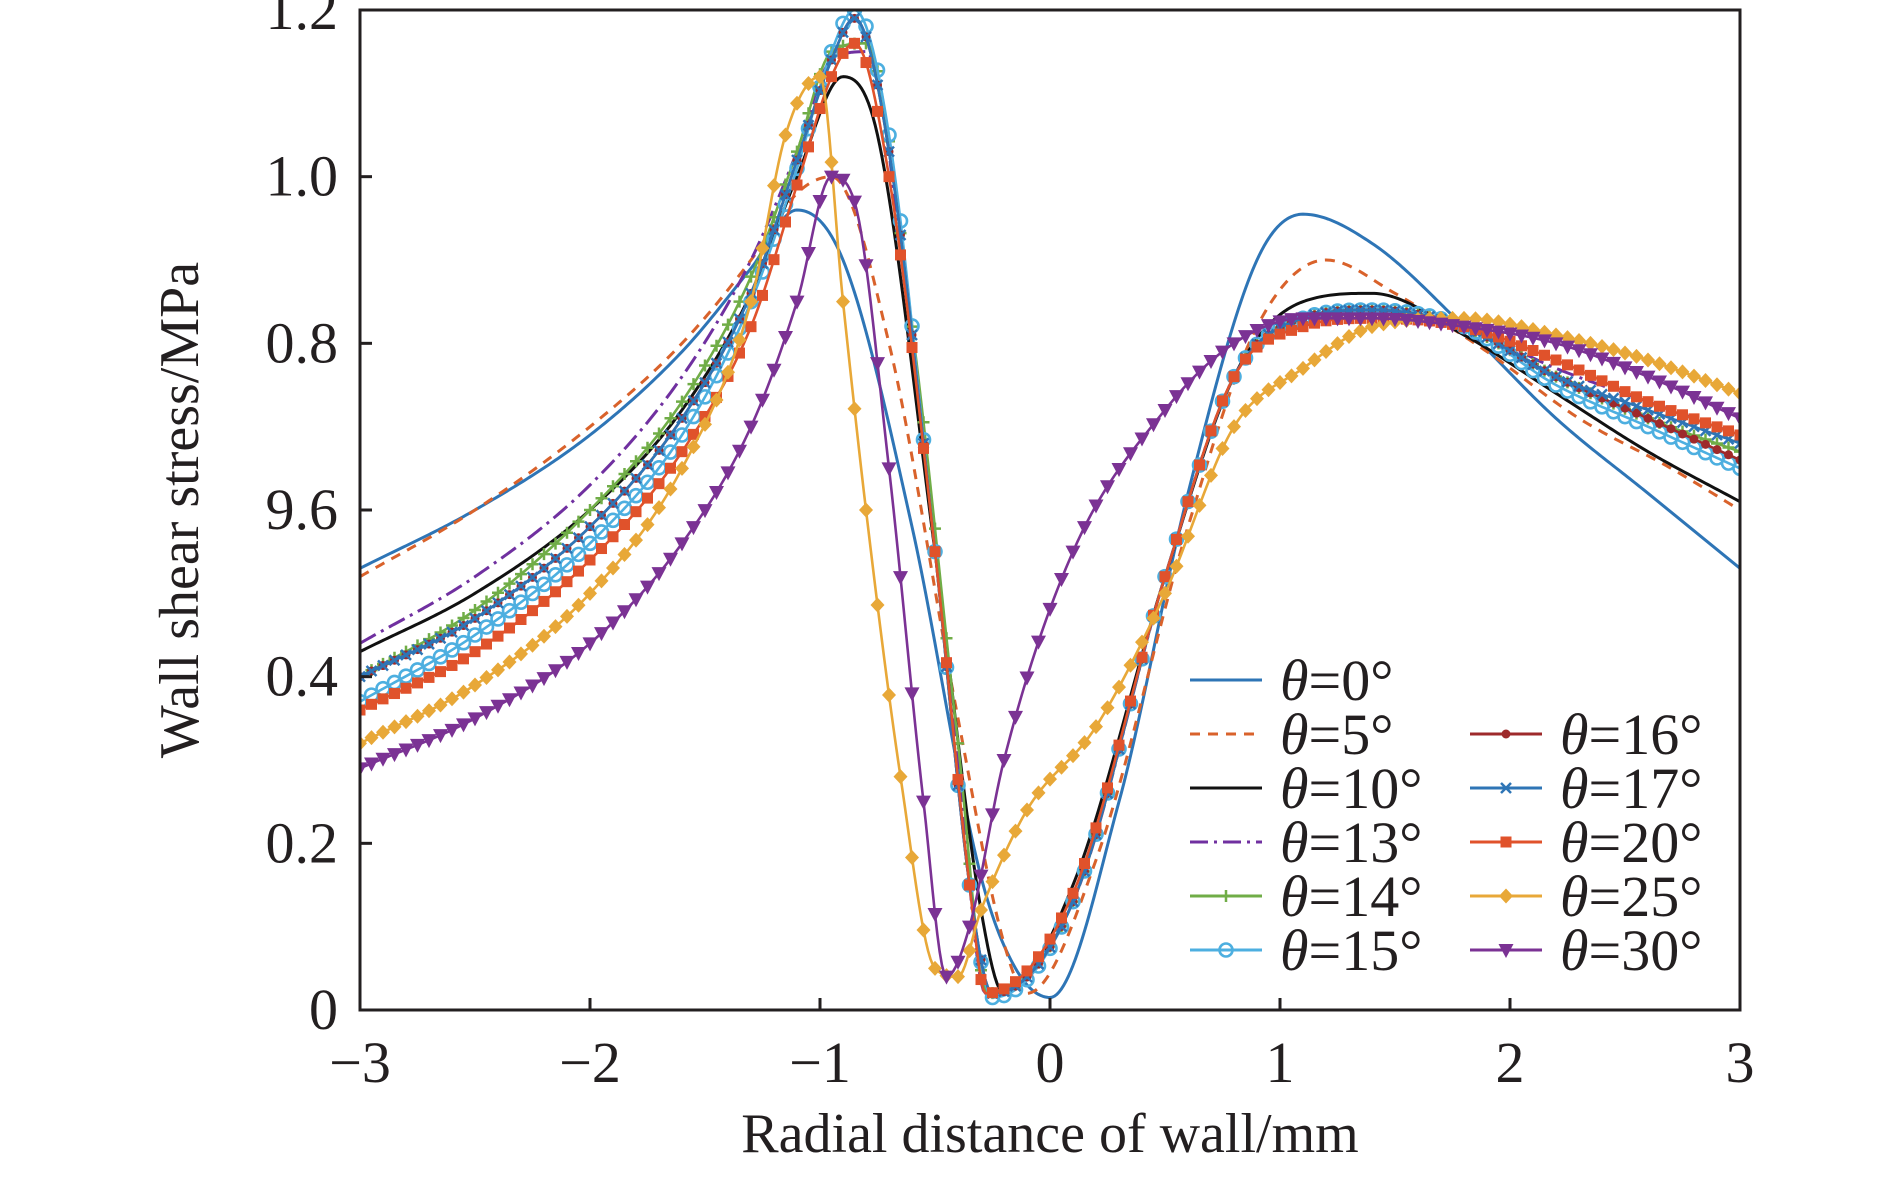 The width and height of the screenshot is (1890, 1189). I want to click on legend-item-1: θ=0°, so click(1291, 680).